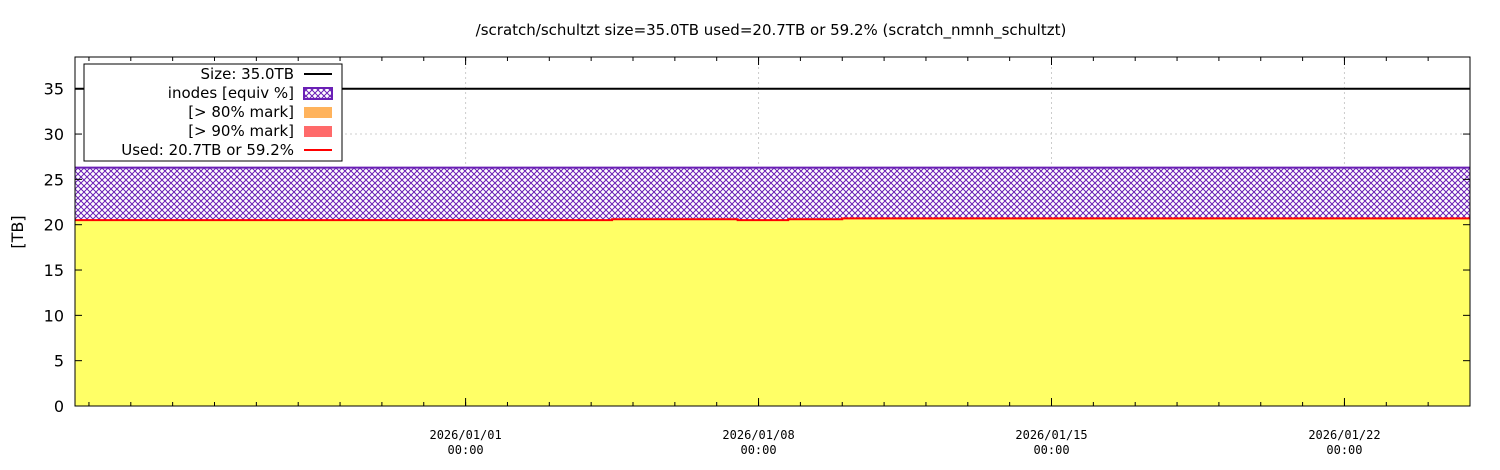 The height and width of the screenshot is (470, 1500). What do you see at coordinates (241, 131) in the screenshot?
I see `legend-label: [> 90% mark]` at bounding box center [241, 131].